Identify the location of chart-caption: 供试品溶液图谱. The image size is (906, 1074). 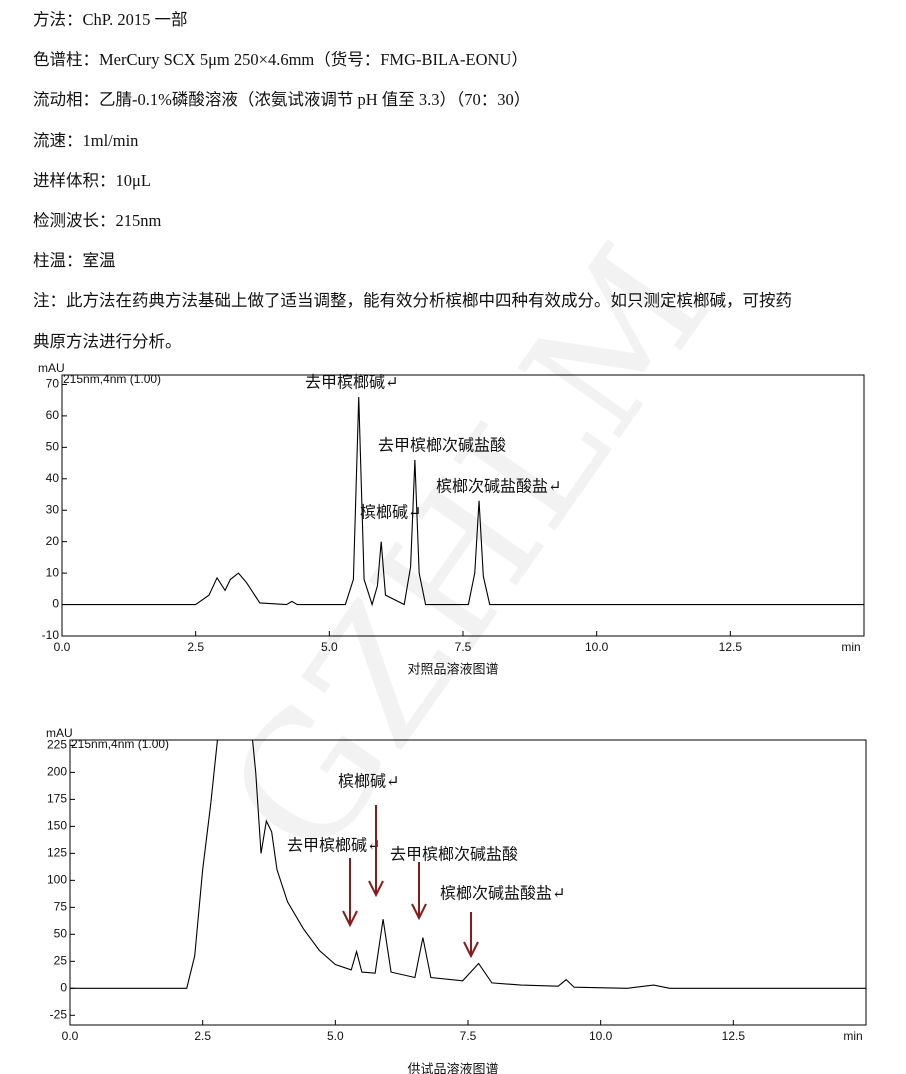
(452, 1067).